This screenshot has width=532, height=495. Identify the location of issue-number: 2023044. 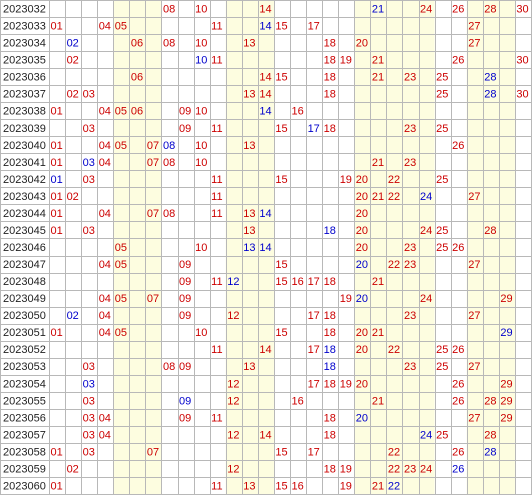
(24, 214).